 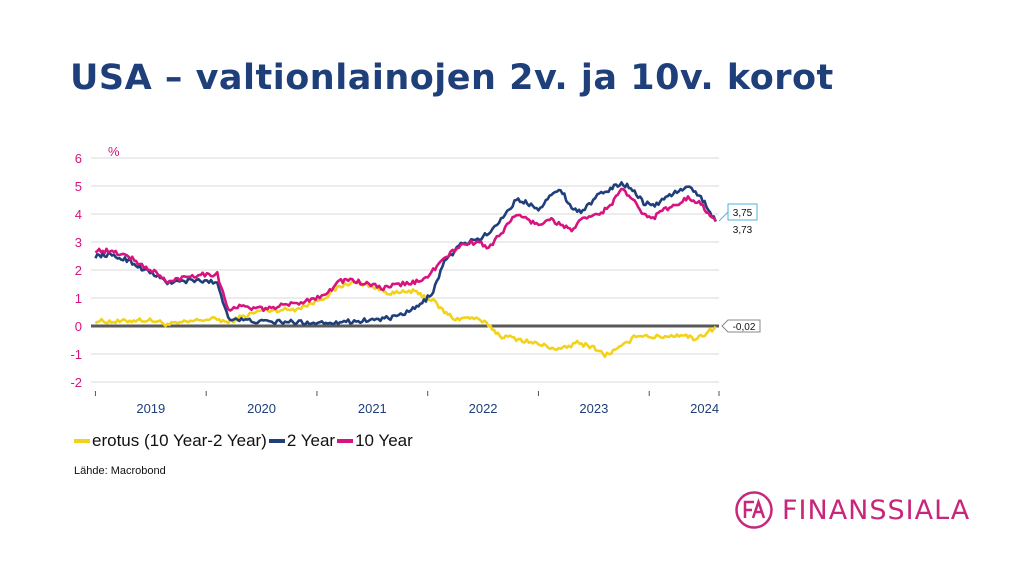 I want to click on end-label-box-ten-year, so click(x=742, y=212).